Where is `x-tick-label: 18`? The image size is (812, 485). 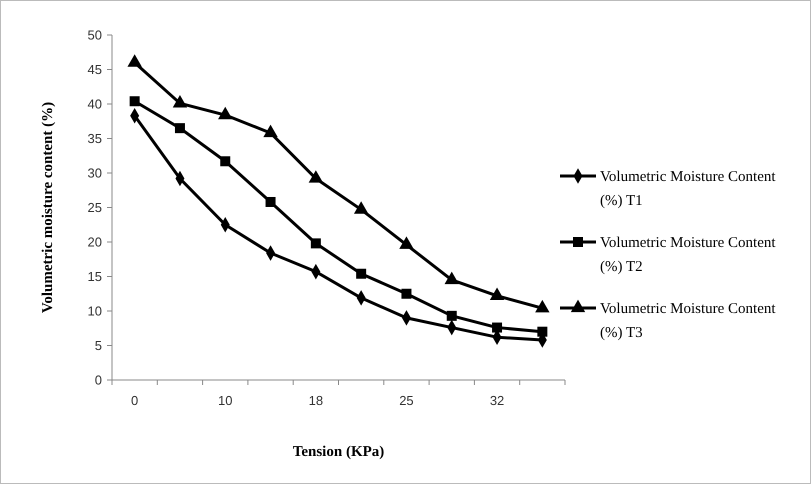
x-tick-label: 18 is located at coordinates (316, 400).